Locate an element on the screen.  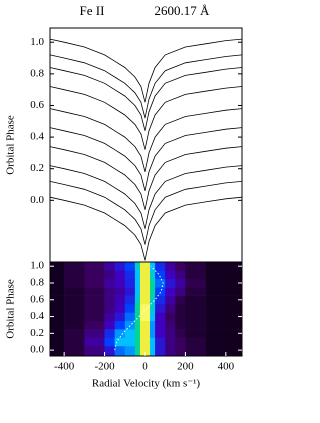
overlay-curve is located at coordinates (139, 308).